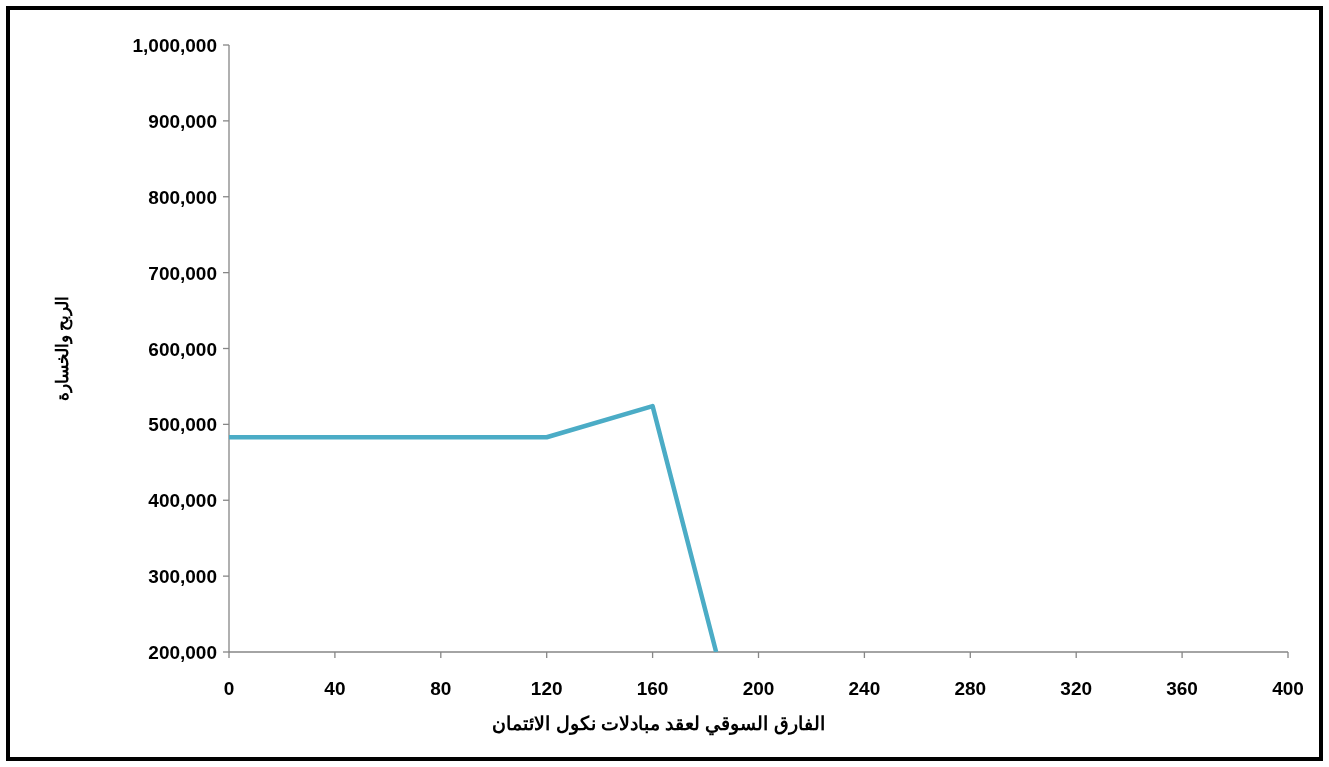  What do you see at coordinates (182, 121) in the screenshot?
I see `y-tick-label: 900,000` at bounding box center [182, 121].